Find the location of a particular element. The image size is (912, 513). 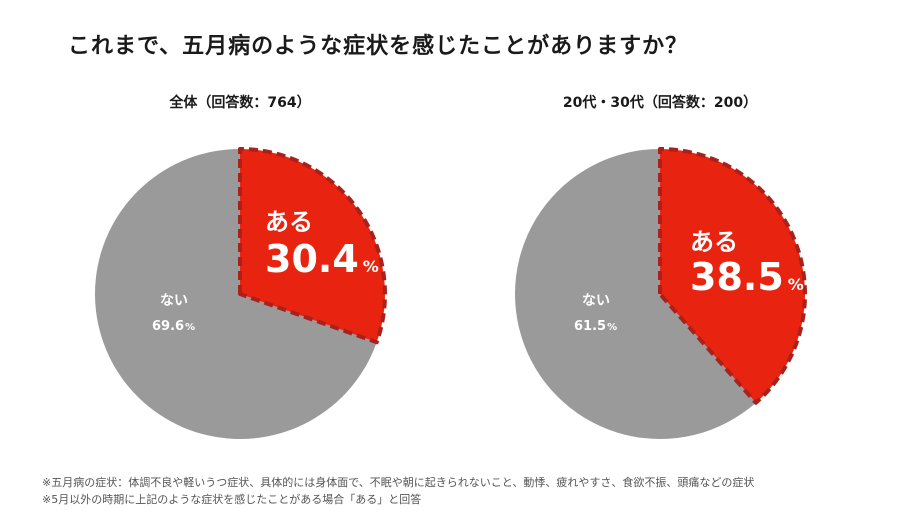

pie-2-slice-yes is located at coordinates (732, 276).